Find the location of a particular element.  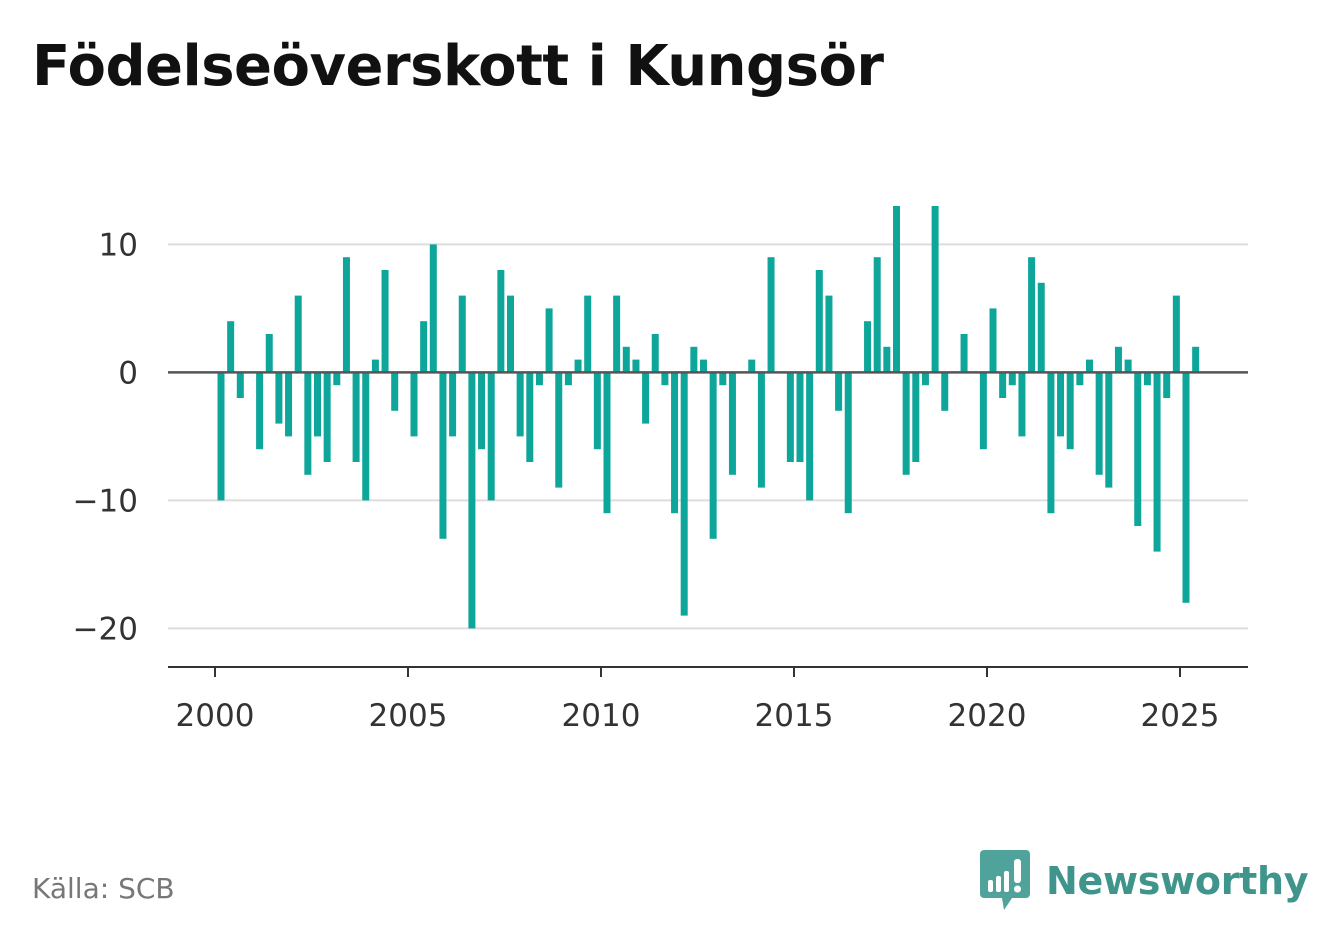

x-tick-label: 2000 is located at coordinates (215, 716).